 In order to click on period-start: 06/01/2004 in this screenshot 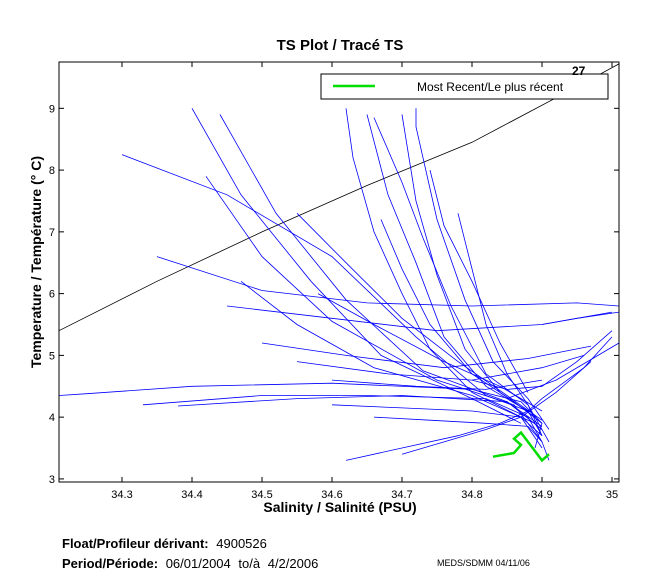, I will do `click(198, 563)`.